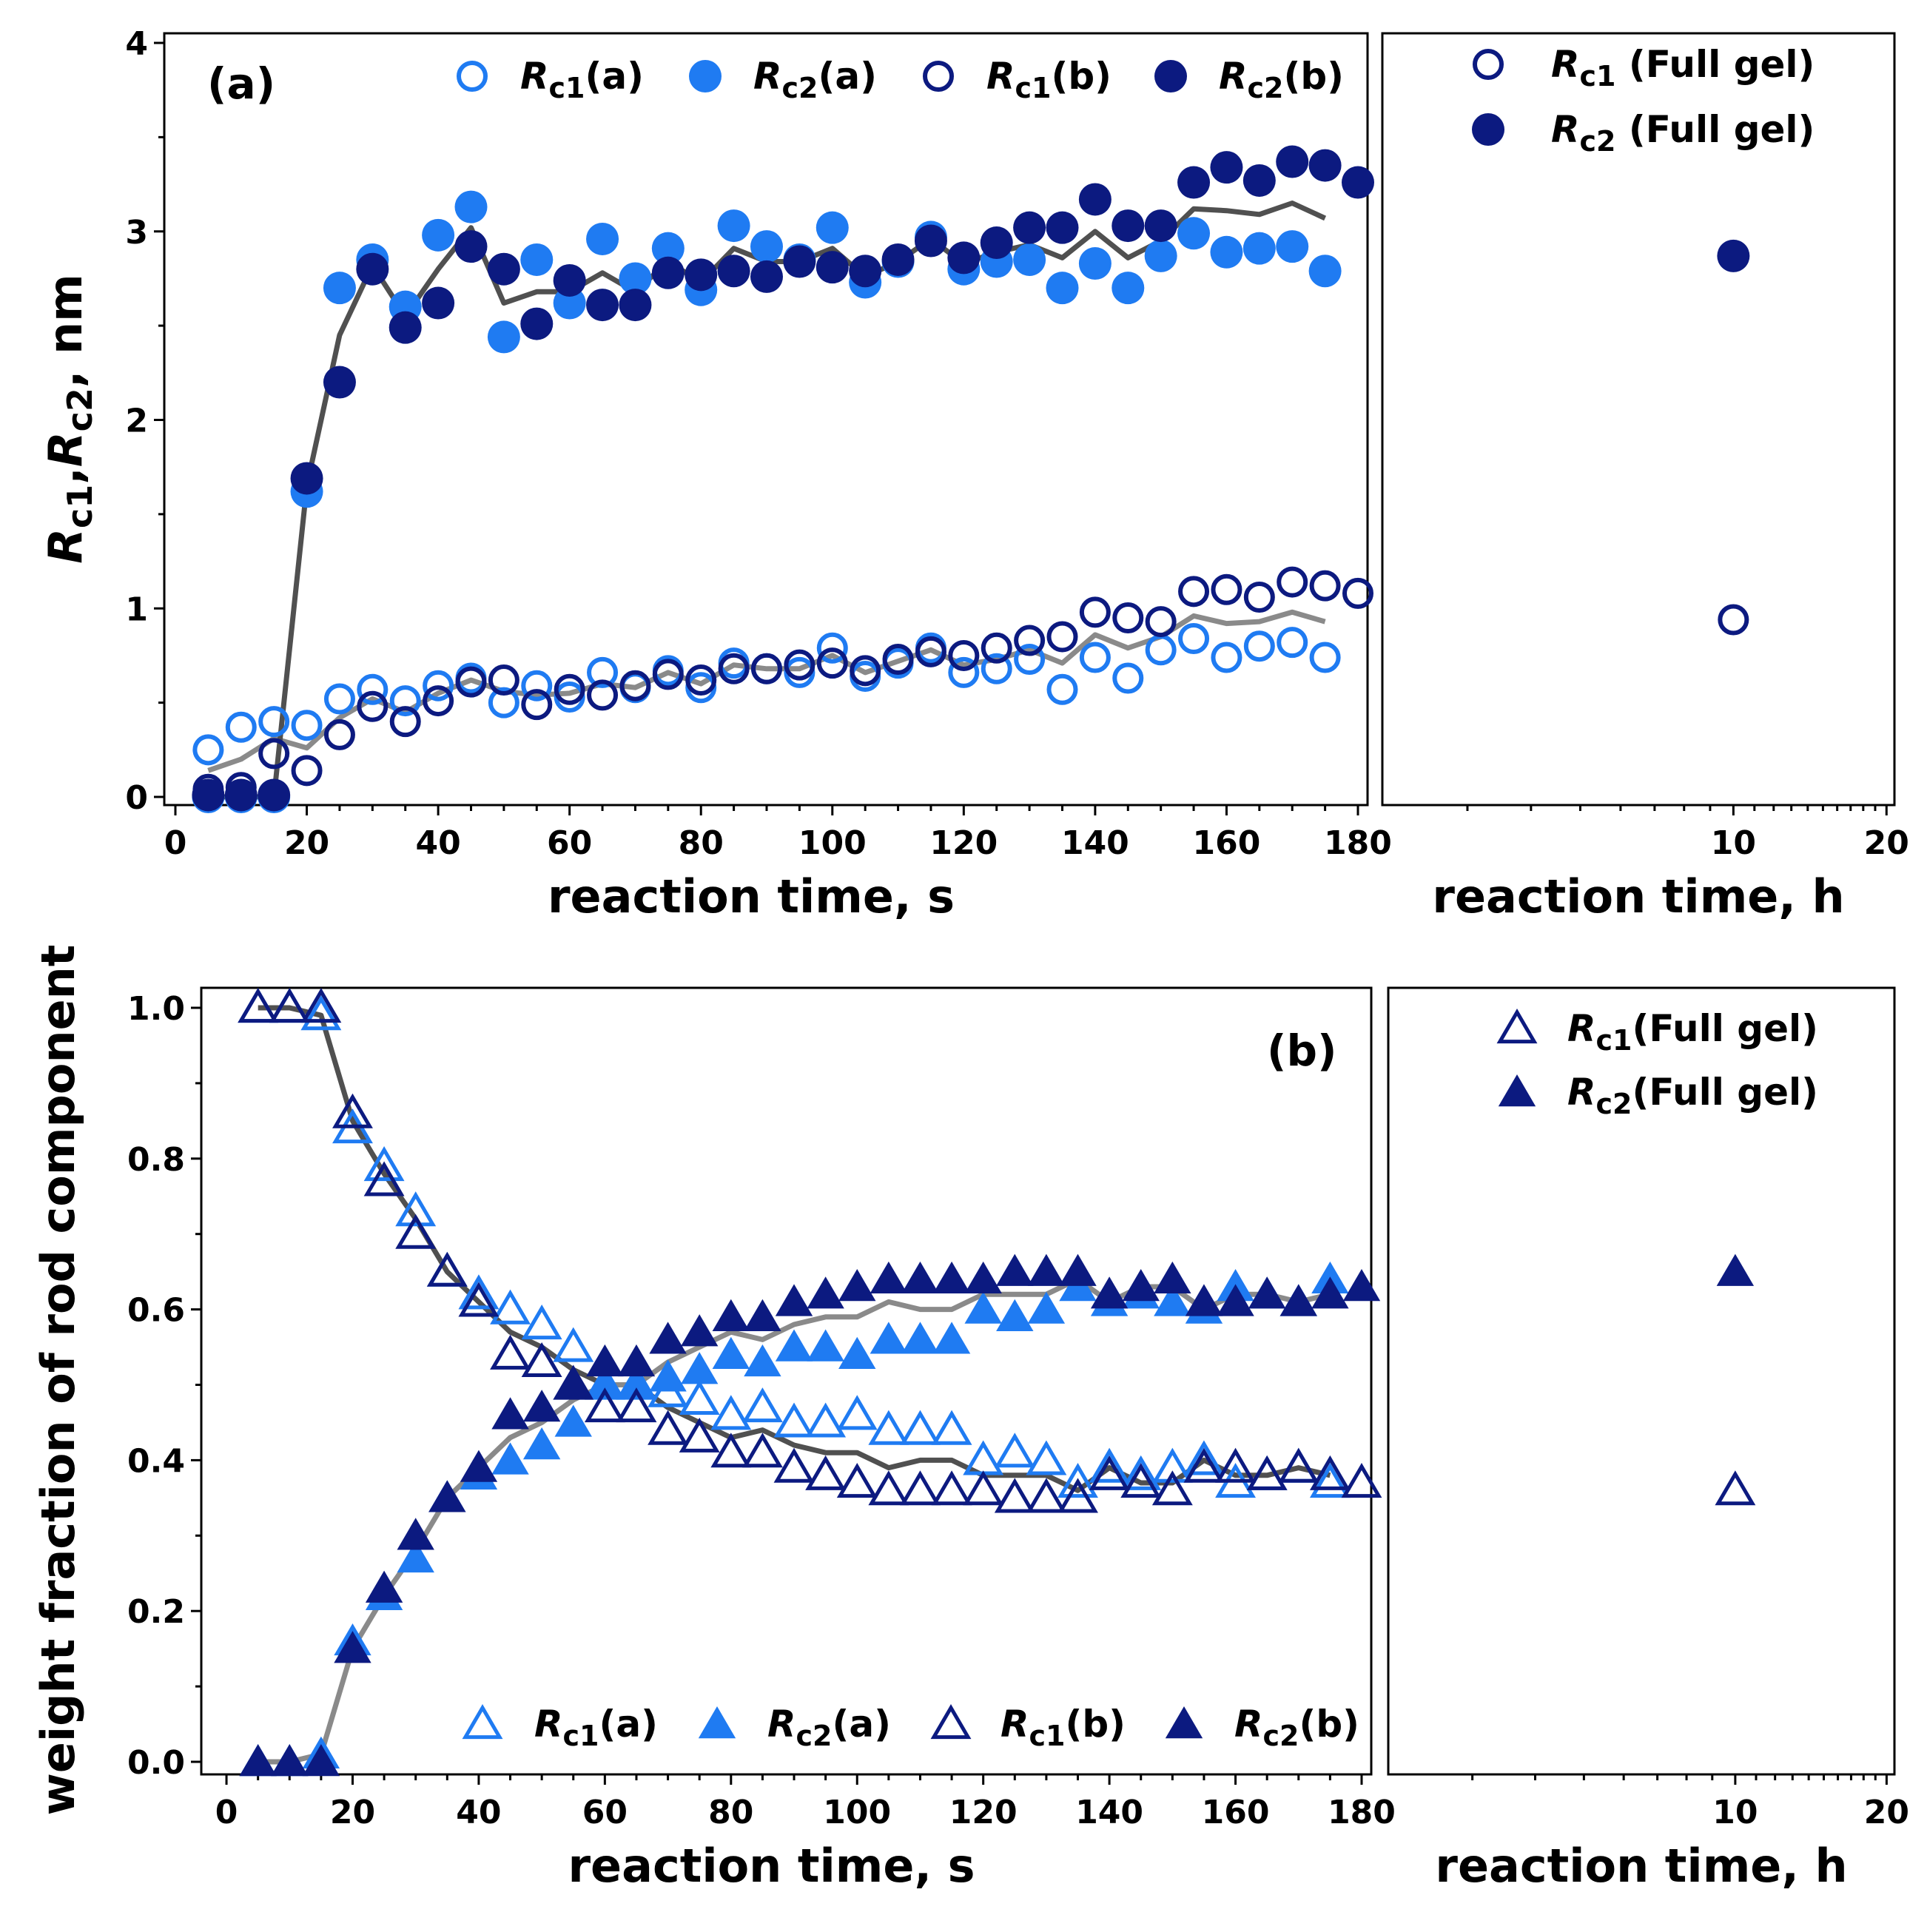  Describe the element at coordinates (353, 1813) in the screenshot. I see `panel-b-x-tick-label: 20` at that location.